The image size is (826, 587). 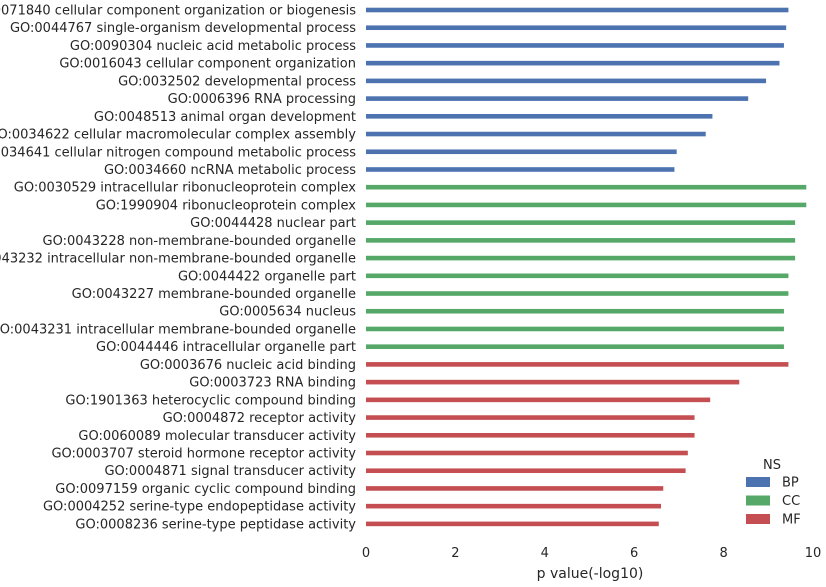 I want to click on category-label: GO:1901363 heterocyclic compound binding, so click(x=210, y=400).